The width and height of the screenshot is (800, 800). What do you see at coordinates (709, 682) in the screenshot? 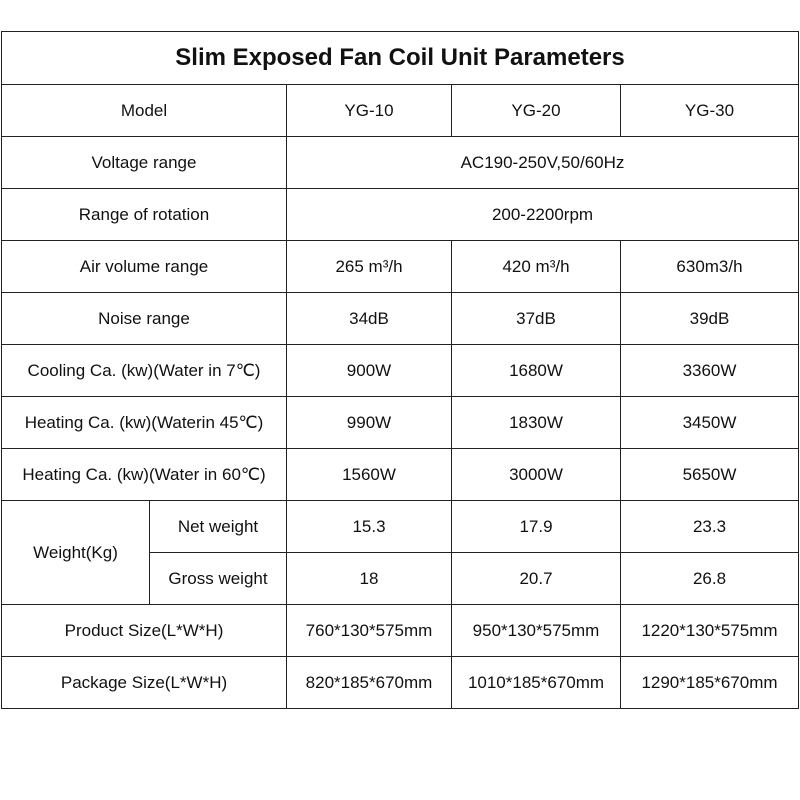
I see `package-size-value: 1290*185*670mm` at bounding box center [709, 682].